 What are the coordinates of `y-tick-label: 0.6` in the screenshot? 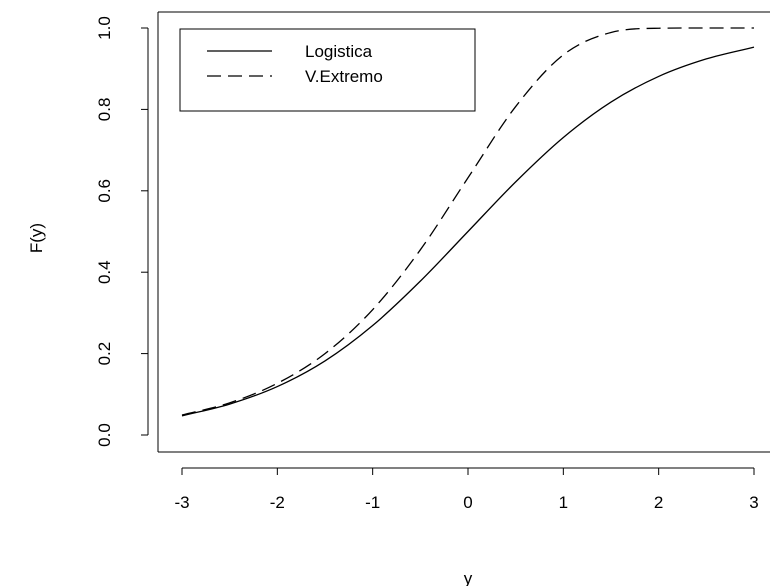 It's located at (104, 191).